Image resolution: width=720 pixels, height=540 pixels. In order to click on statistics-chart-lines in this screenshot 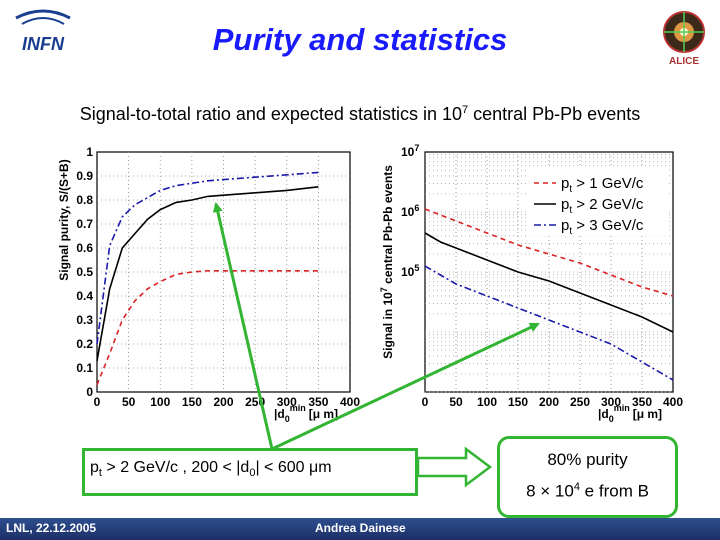, I will do `click(549, 294)`.